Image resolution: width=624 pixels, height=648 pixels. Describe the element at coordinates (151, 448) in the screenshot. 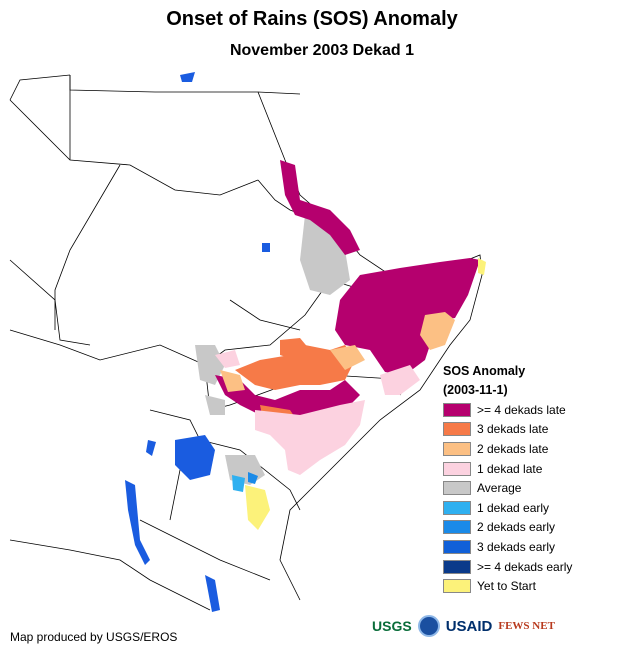

I see `lake-albert` at that location.